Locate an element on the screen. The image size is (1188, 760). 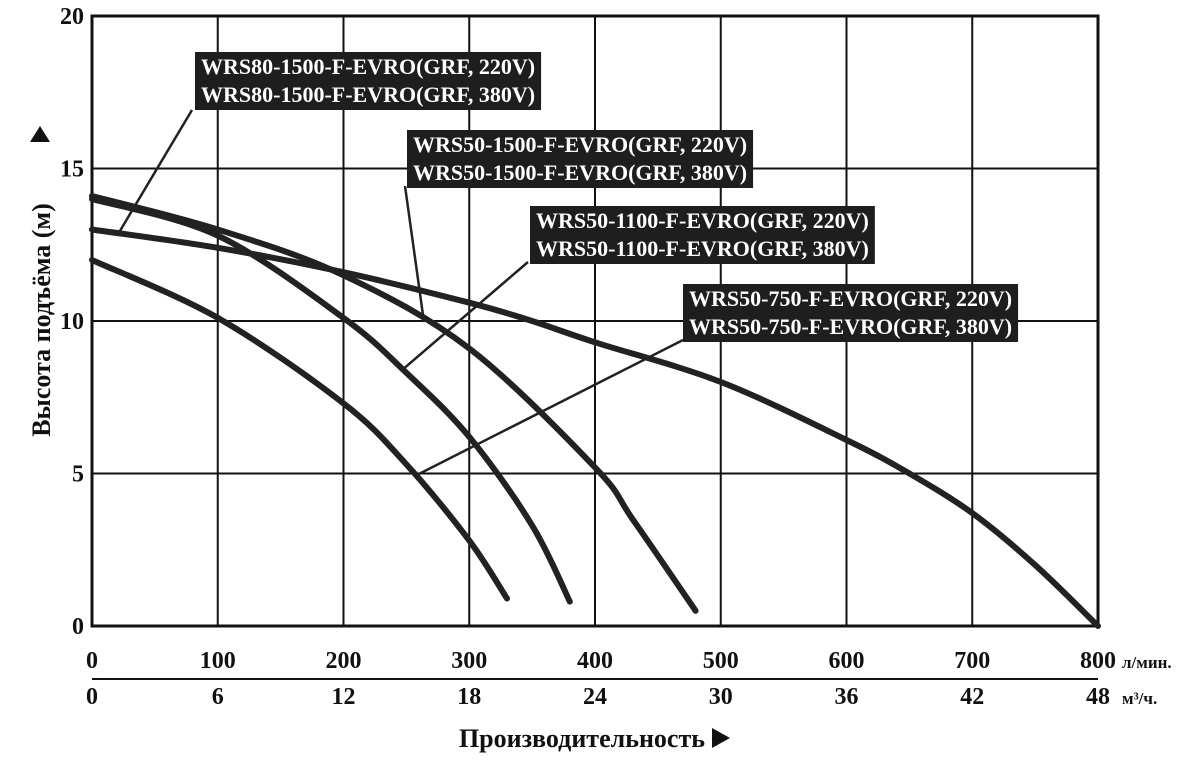
x-tick-lpm: 400 is located at coordinates (595, 661).